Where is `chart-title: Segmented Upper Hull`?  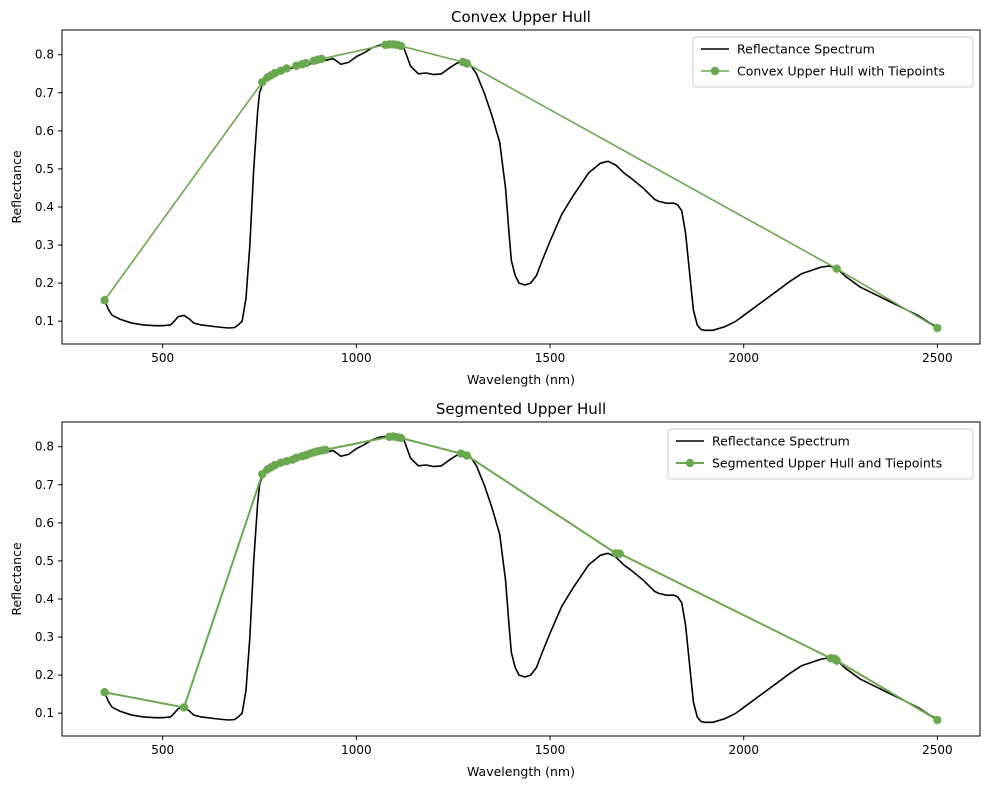 chart-title: Segmented Upper Hull is located at coordinates (521, 409).